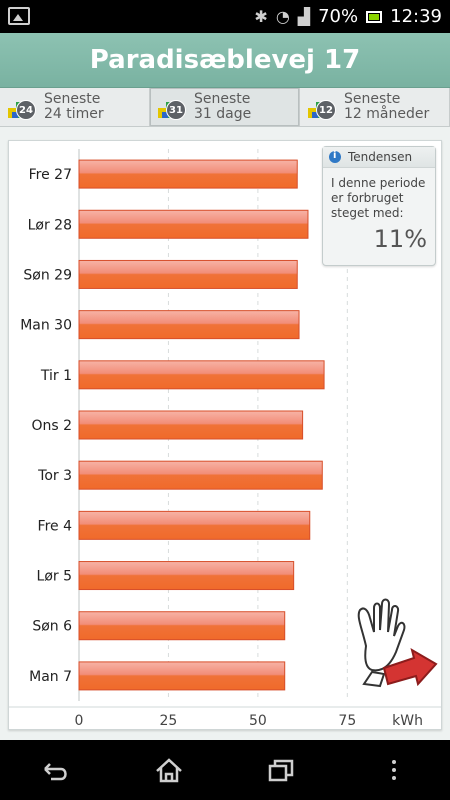 The width and height of the screenshot is (450, 800). I want to click on category-label: Fre 27, so click(50, 175).